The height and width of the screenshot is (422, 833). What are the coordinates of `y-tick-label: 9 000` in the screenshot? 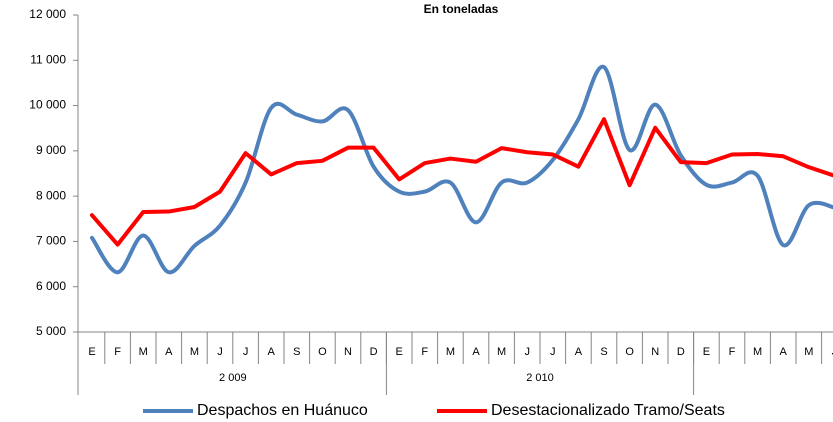 It's located at (51, 150).